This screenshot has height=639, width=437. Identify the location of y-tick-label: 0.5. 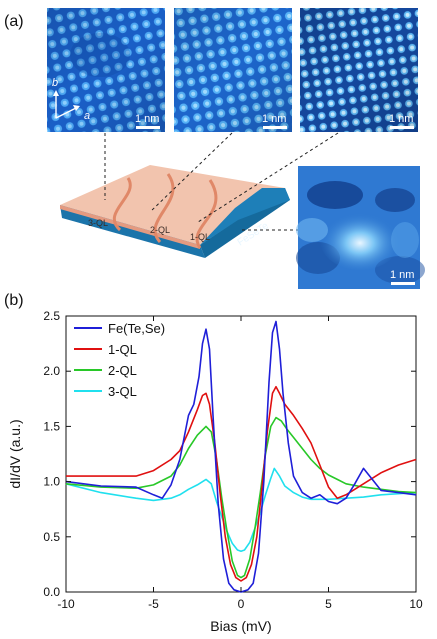
(51, 537).